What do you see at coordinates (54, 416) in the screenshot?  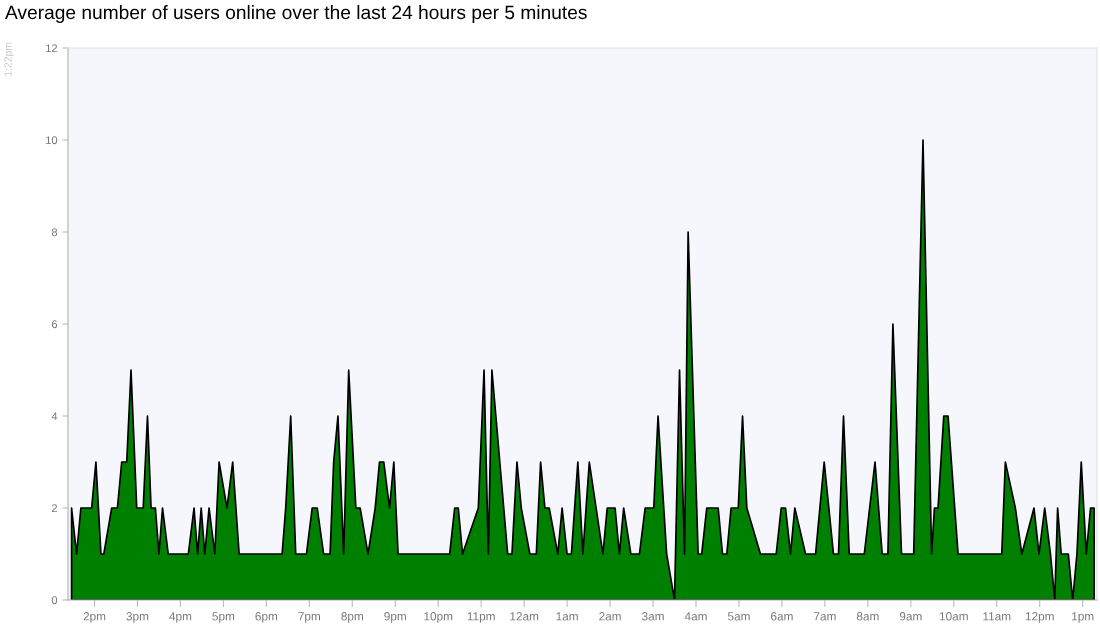 I see `y-tick-label: 4` at bounding box center [54, 416].